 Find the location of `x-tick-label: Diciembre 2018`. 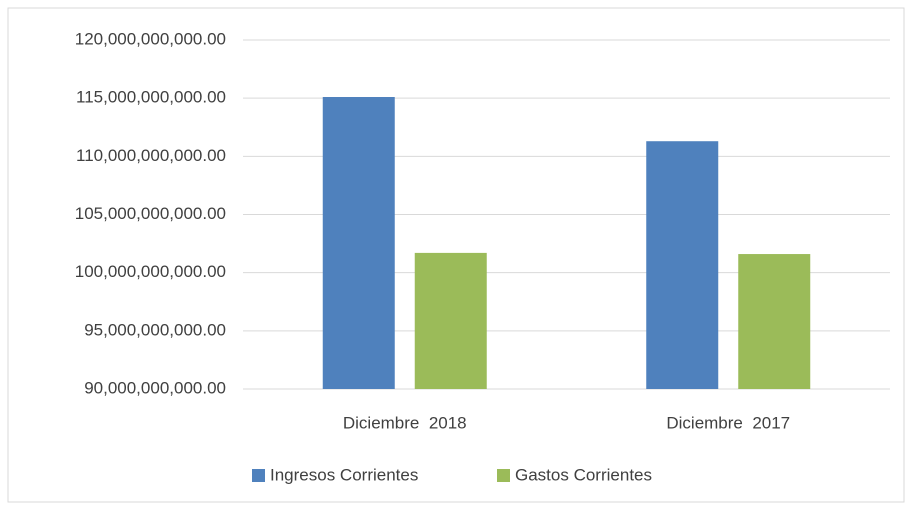

x-tick-label: Diciembre 2018 is located at coordinates (405, 422).